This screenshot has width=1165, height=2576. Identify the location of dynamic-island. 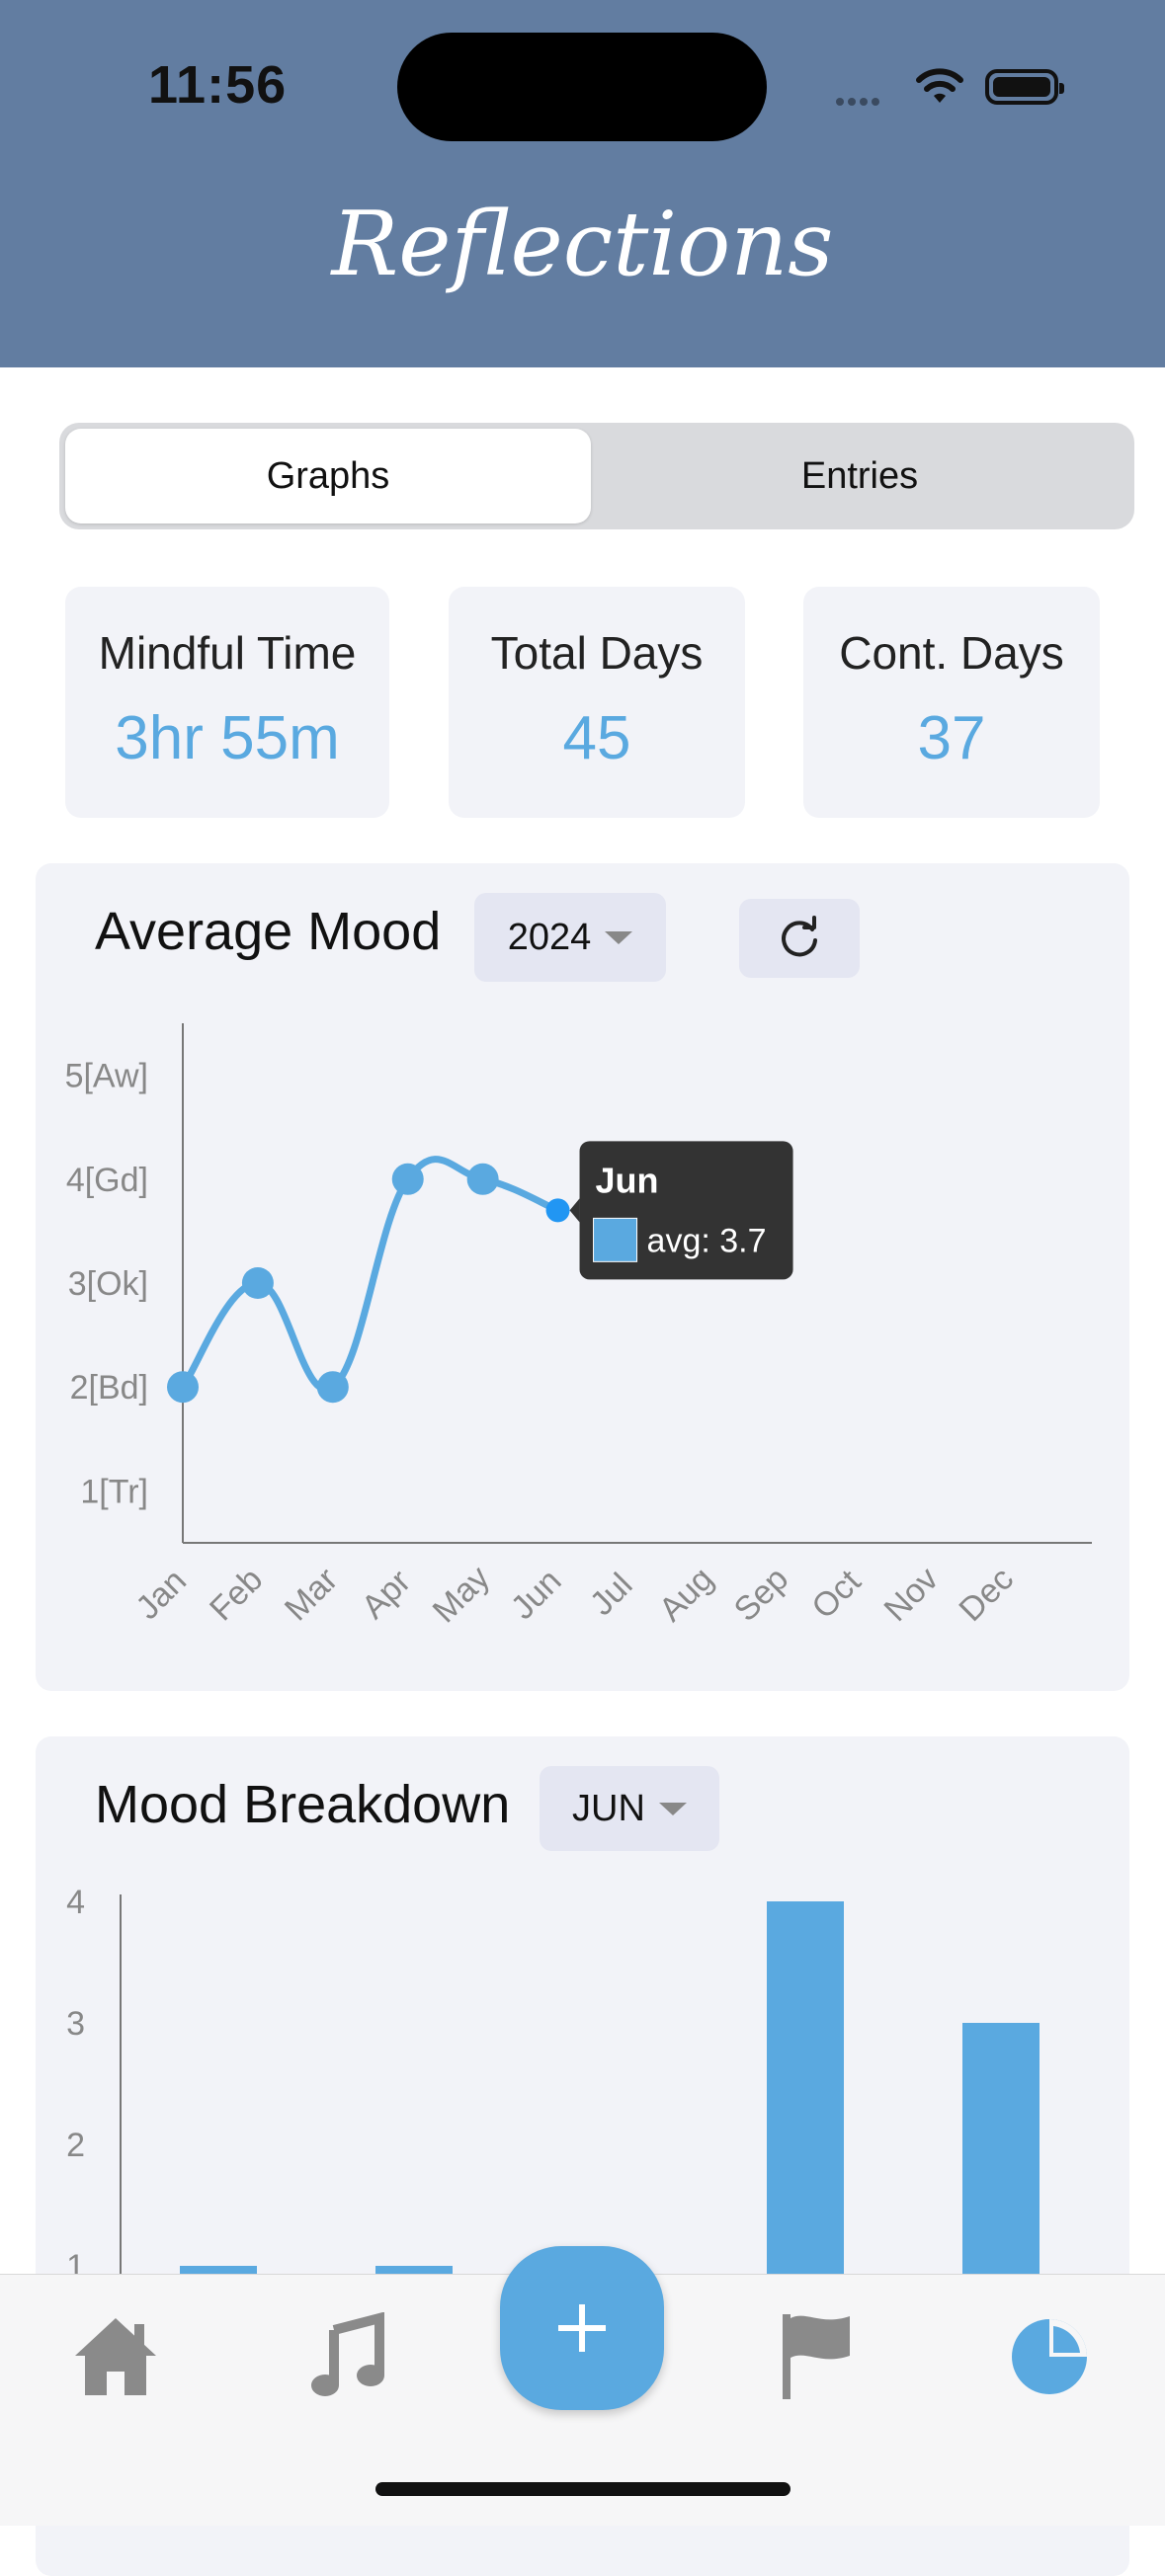
(582, 87).